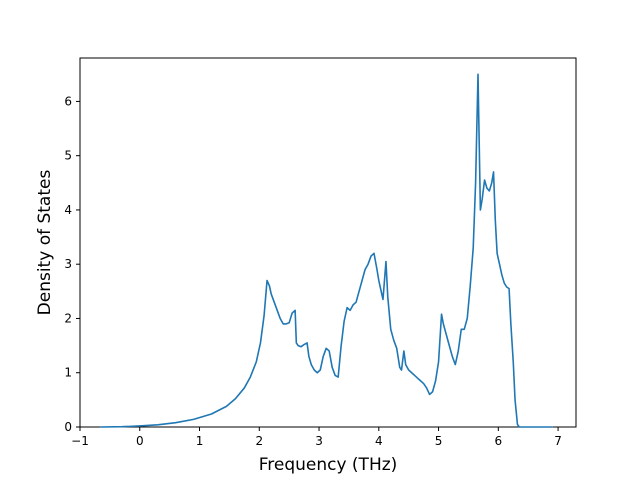 The width and height of the screenshot is (640, 480). Describe the element at coordinates (68, 156) in the screenshot. I see `y-tick-label: 5` at that location.